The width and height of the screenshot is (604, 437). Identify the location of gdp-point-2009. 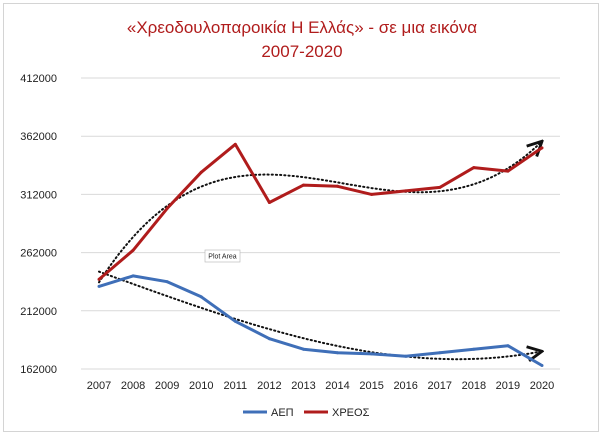
(167, 282).